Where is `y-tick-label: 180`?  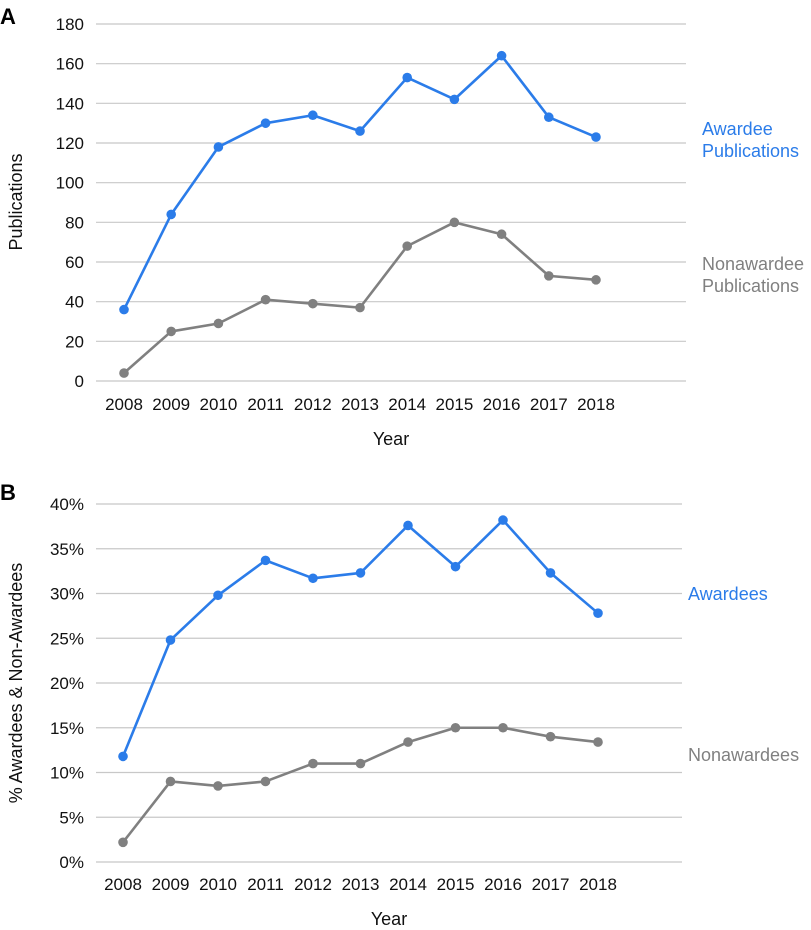 y-tick-label: 180 is located at coordinates (70, 24).